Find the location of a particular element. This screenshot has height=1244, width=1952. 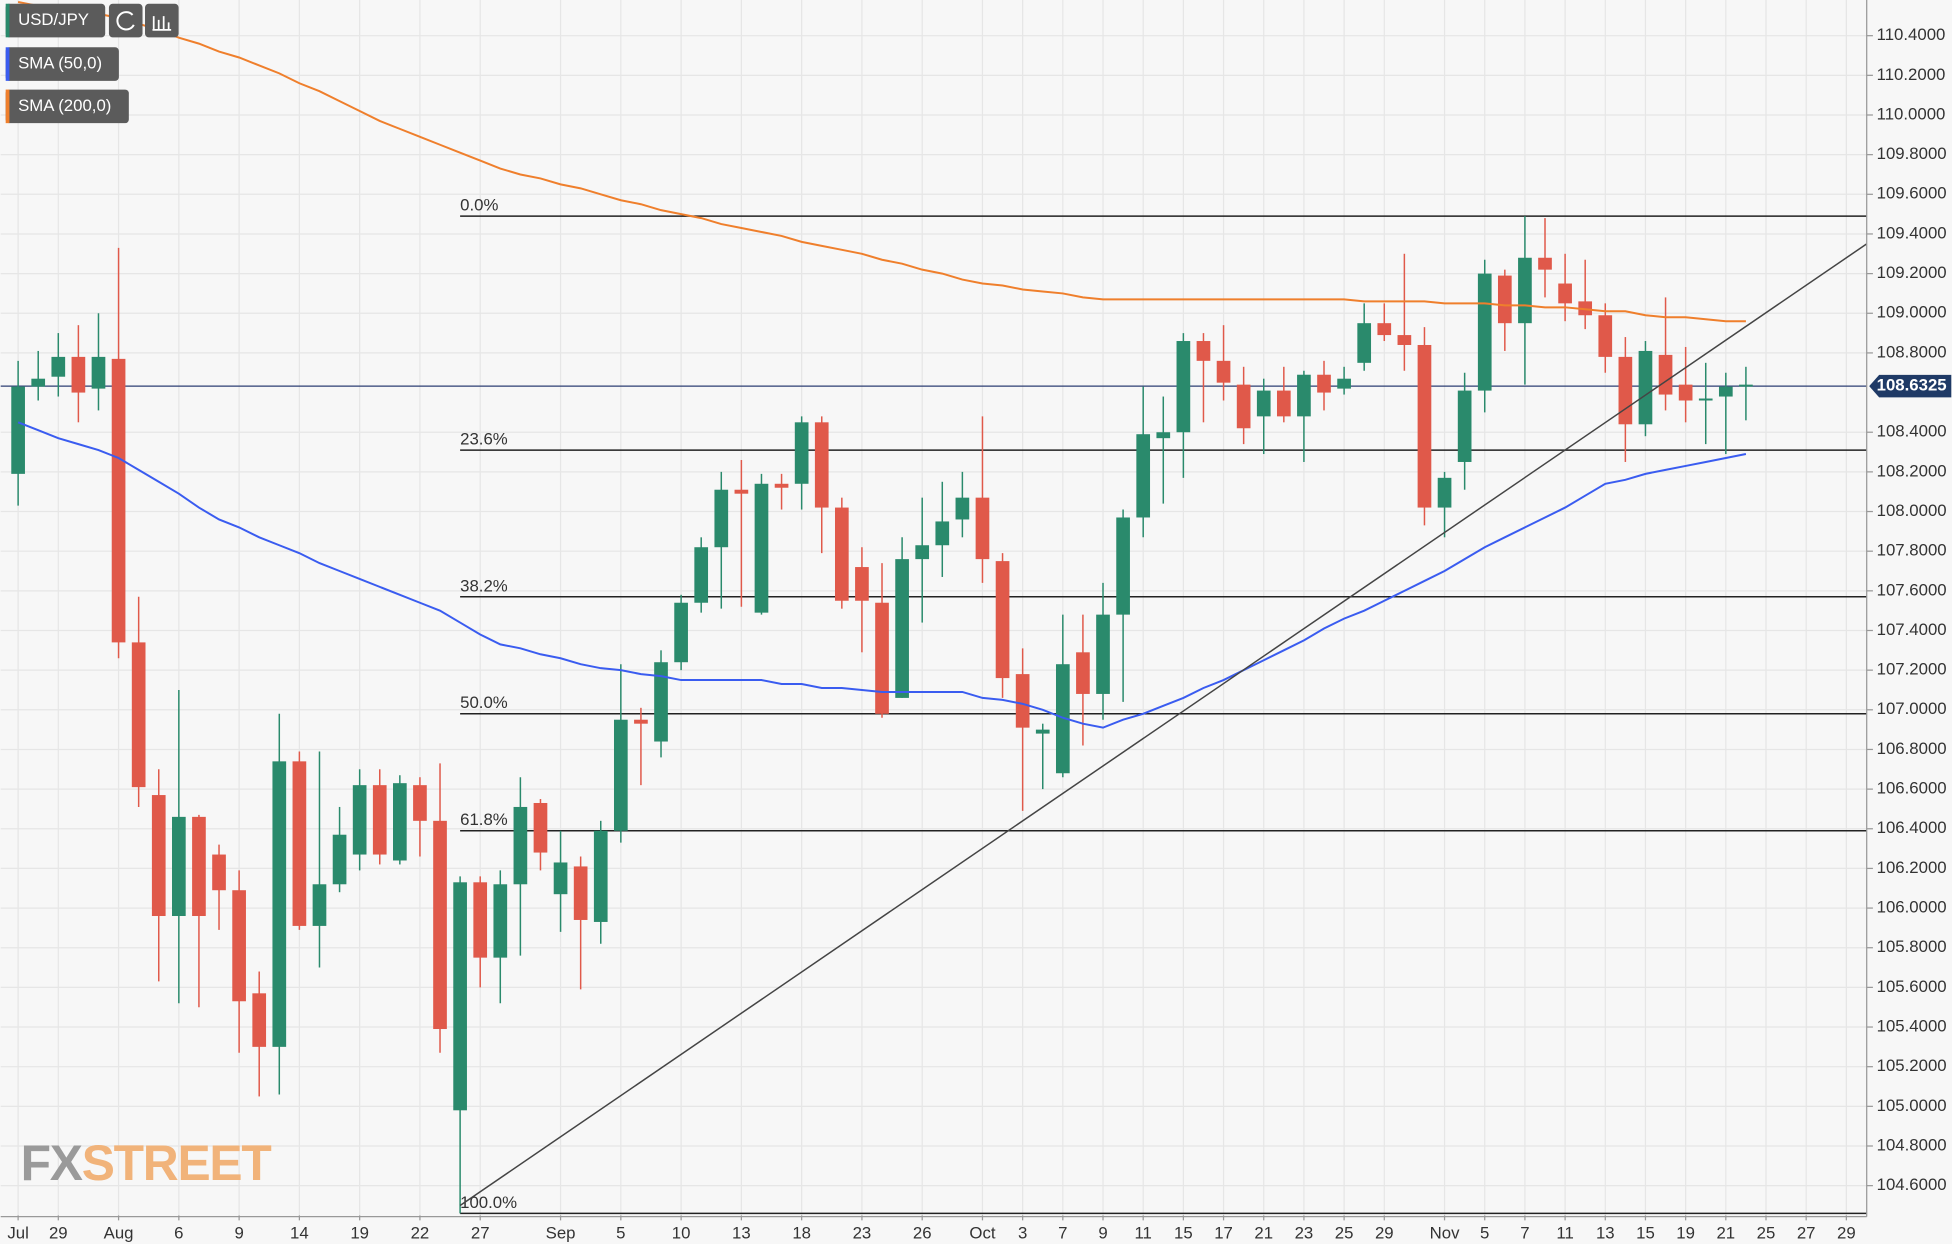

watermark-prefix: FX is located at coordinates (52, 1163).